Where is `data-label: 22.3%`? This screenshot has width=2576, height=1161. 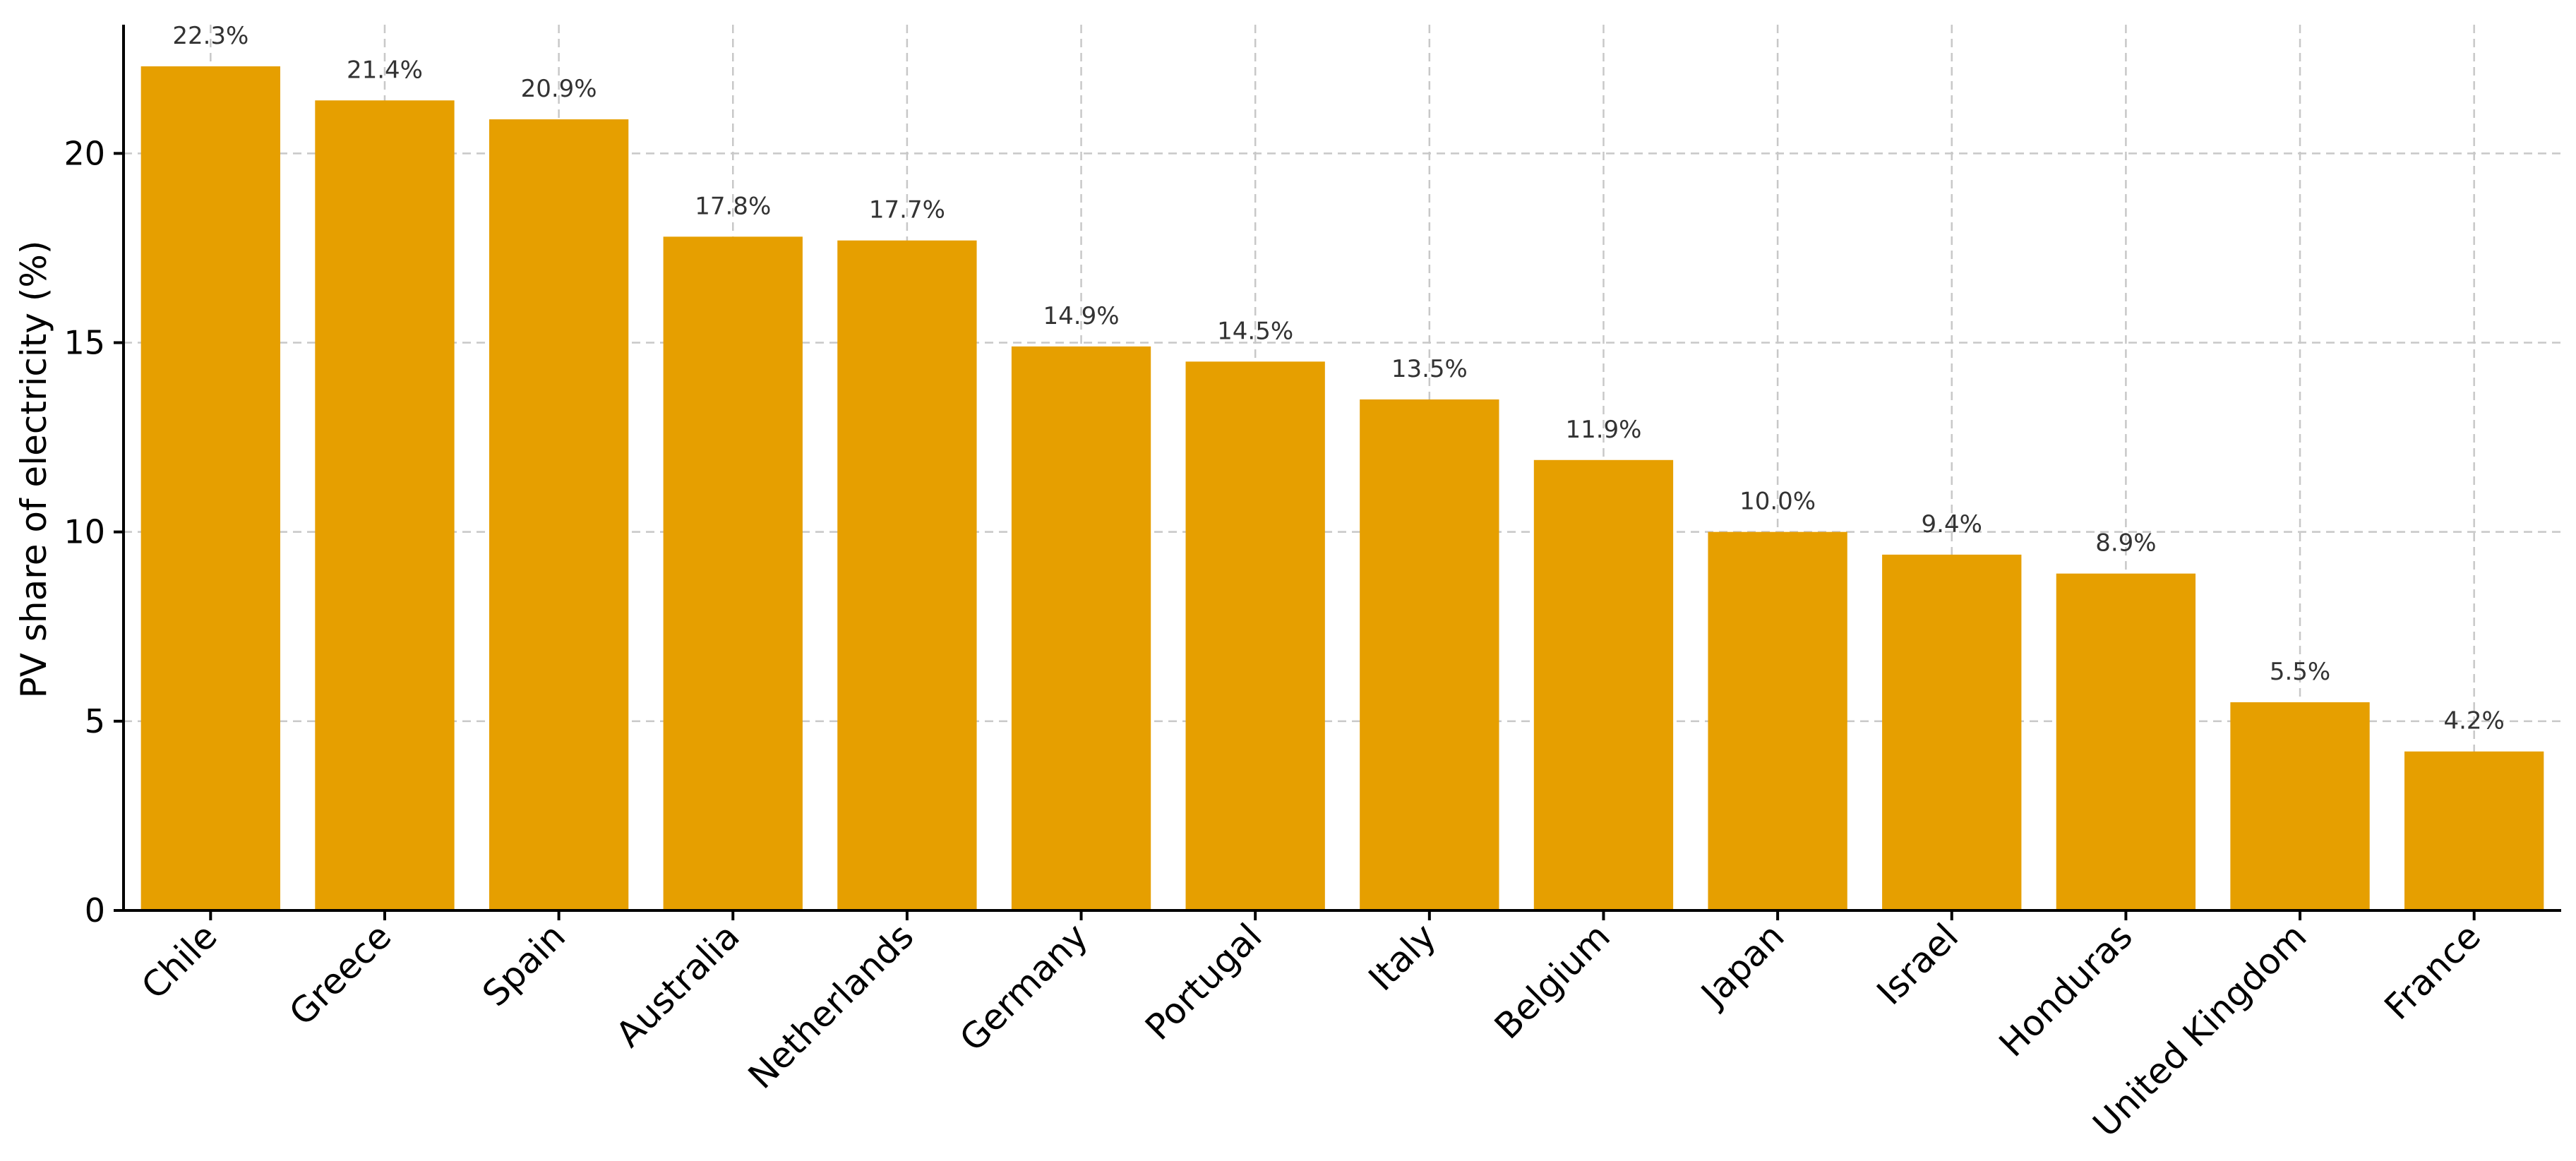
data-label: 22.3% is located at coordinates (210, 36).